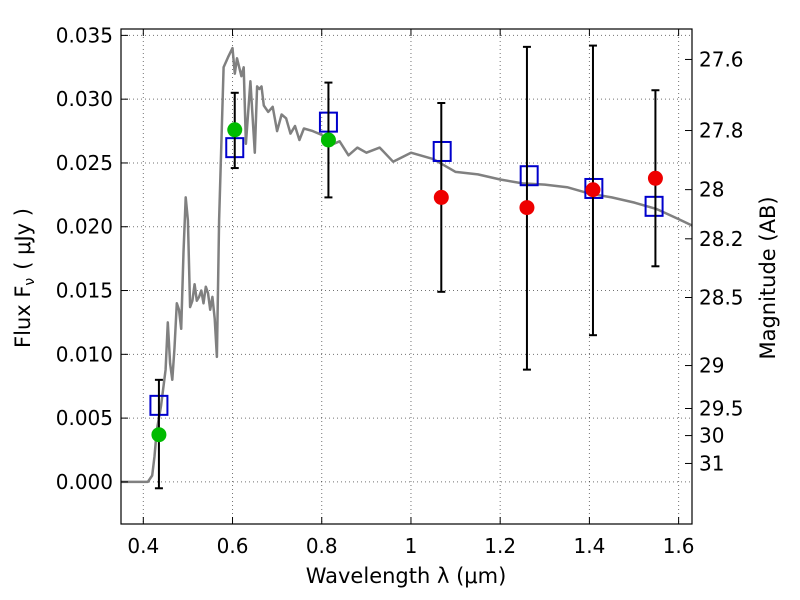 This screenshot has width=800, height=600. I want to click on x-tick-label: 0.6, so click(233, 546).